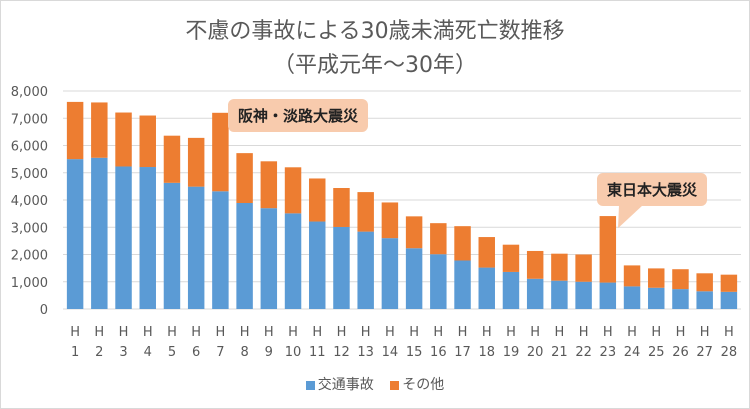 The width and height of the screenshot is (750, 409). Describe the element at coordinates (511, 352) in the screenshot. I see `x-tick-label-year: 19` at that location.